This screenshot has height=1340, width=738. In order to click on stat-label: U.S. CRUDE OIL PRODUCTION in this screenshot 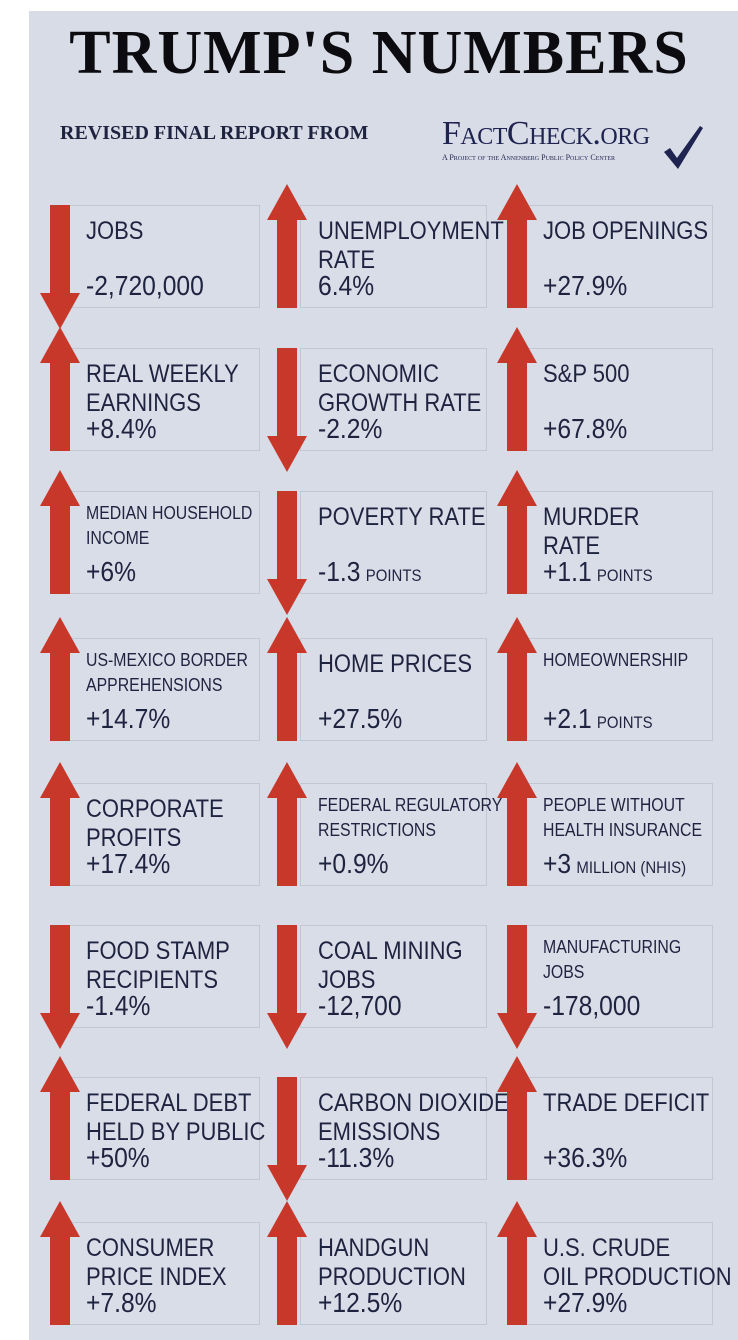, I will do `click(637, 1263)`.